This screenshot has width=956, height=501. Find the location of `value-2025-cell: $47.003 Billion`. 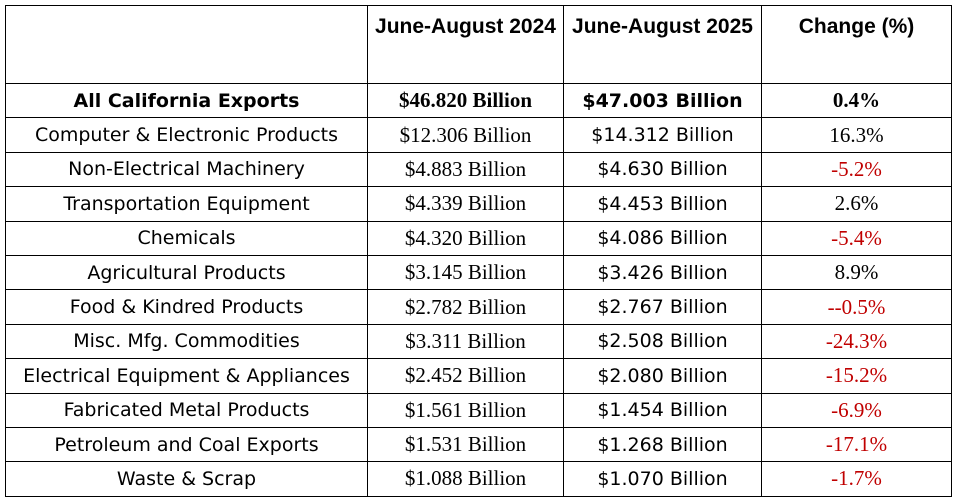

value-2025-cell: $47.003 Billion is located at coordinates (662, 100).